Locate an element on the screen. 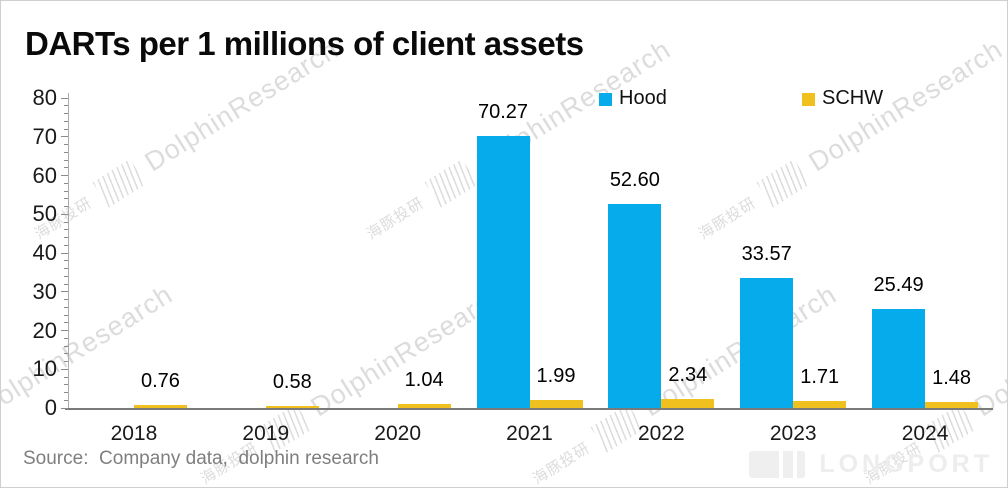 Image resolution: width=1008 pixels, height=488 pixels. bar-schw-2023 is located at coordinates (820, 404).